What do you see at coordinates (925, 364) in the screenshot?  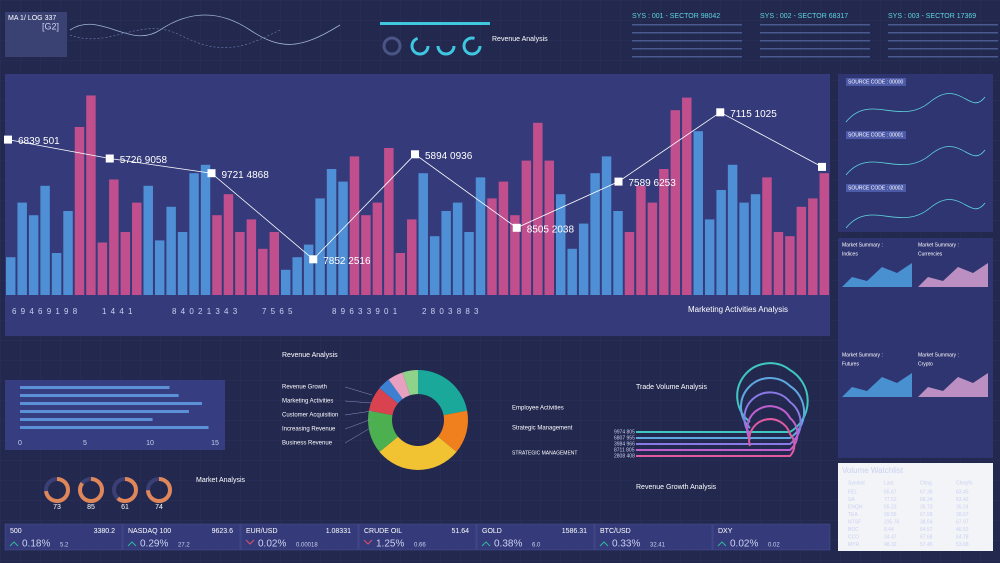 I see `summary-tab: Crypto` at bounding box center [925, 364].